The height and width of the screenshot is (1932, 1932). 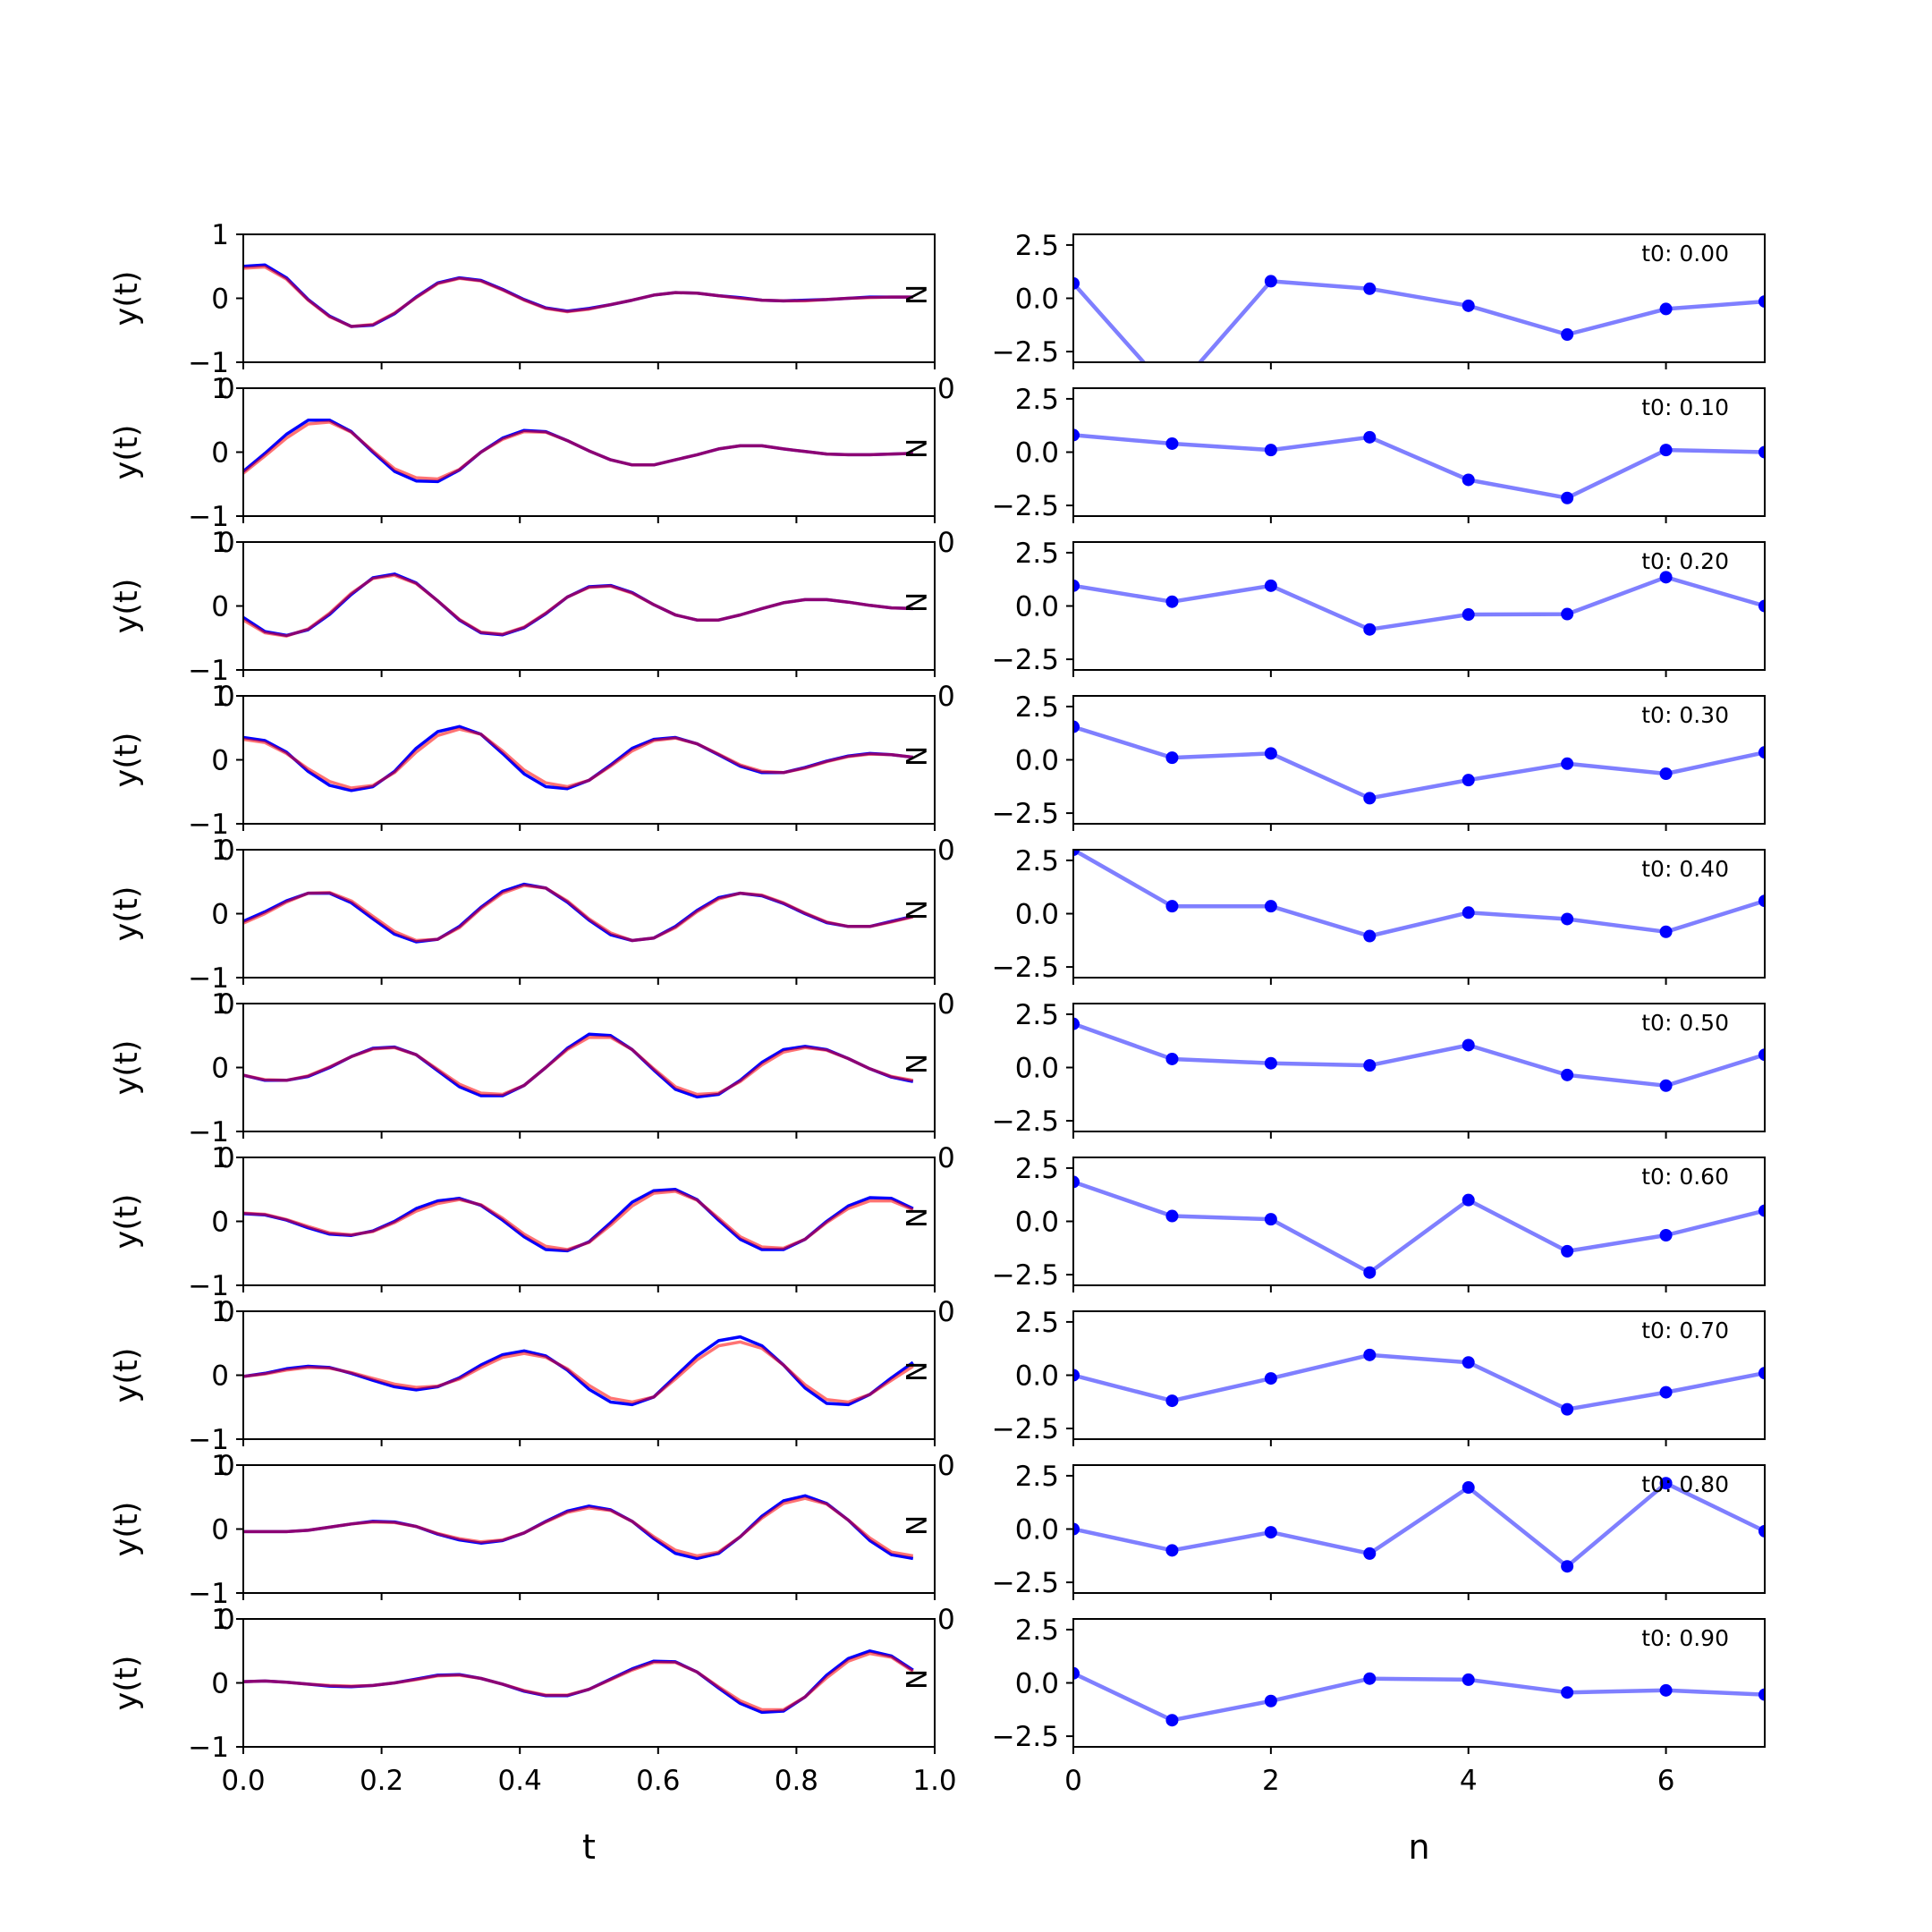 I want to click on series-red-line, so click(x=578, y=913).